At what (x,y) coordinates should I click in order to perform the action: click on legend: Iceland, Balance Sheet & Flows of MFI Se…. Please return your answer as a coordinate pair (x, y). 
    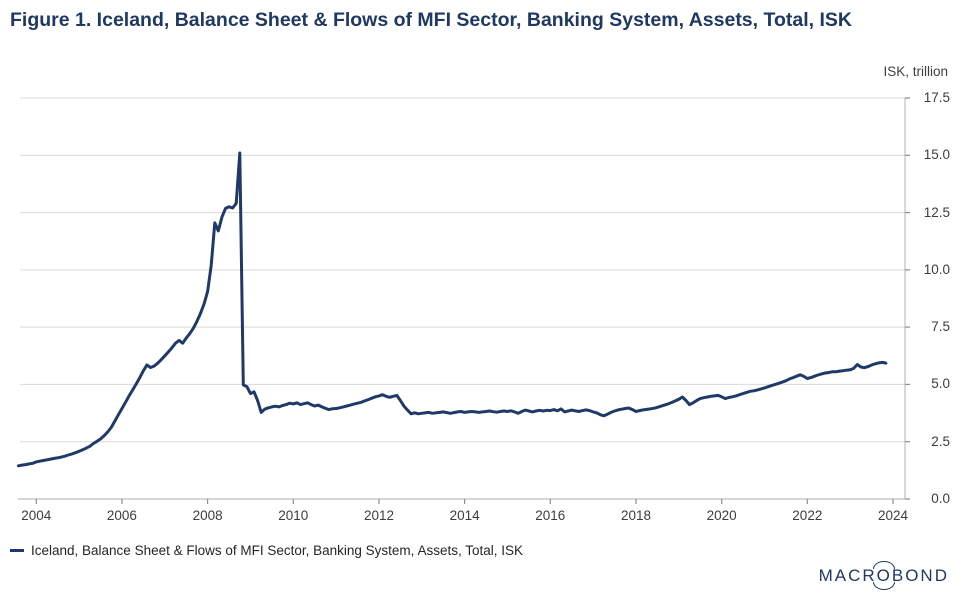
    Looking at the image, I should click on (266, 550).